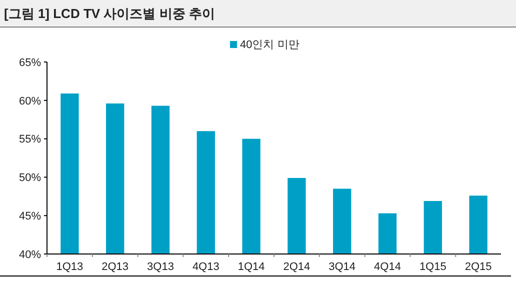  I want to click on x-tick-label: 1Q13, so click(70, 267).